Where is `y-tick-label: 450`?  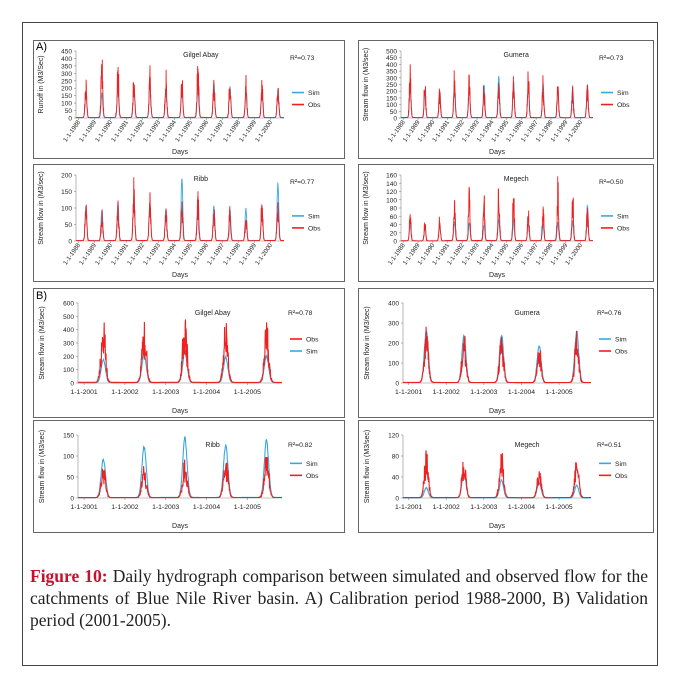
y-tick-label: 450 is located at coordinates (66, 52).